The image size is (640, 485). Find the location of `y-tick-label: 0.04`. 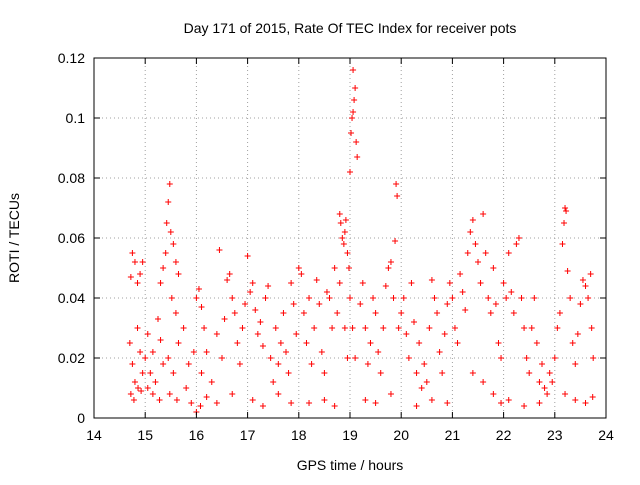

y-tick-label: 0.04 is located at coordinates (71, 298).